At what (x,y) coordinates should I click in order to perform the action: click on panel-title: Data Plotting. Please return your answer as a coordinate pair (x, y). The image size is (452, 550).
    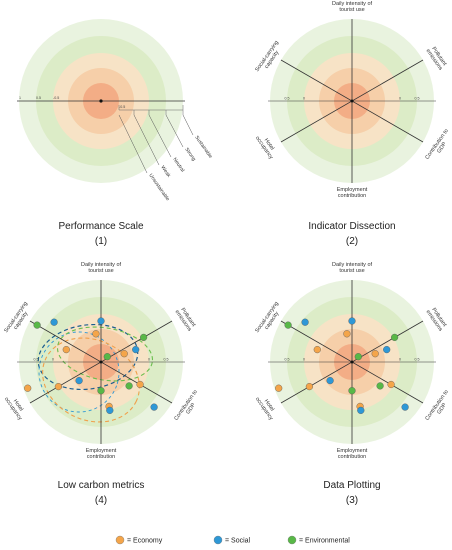
    Looking at the image, I should click on (351, 485).